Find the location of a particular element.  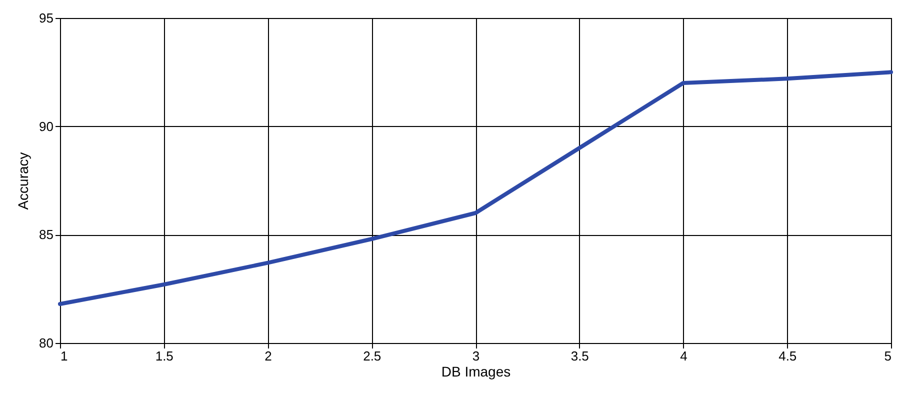

x-tick-label: 4 is located at coordinates (684, 356).